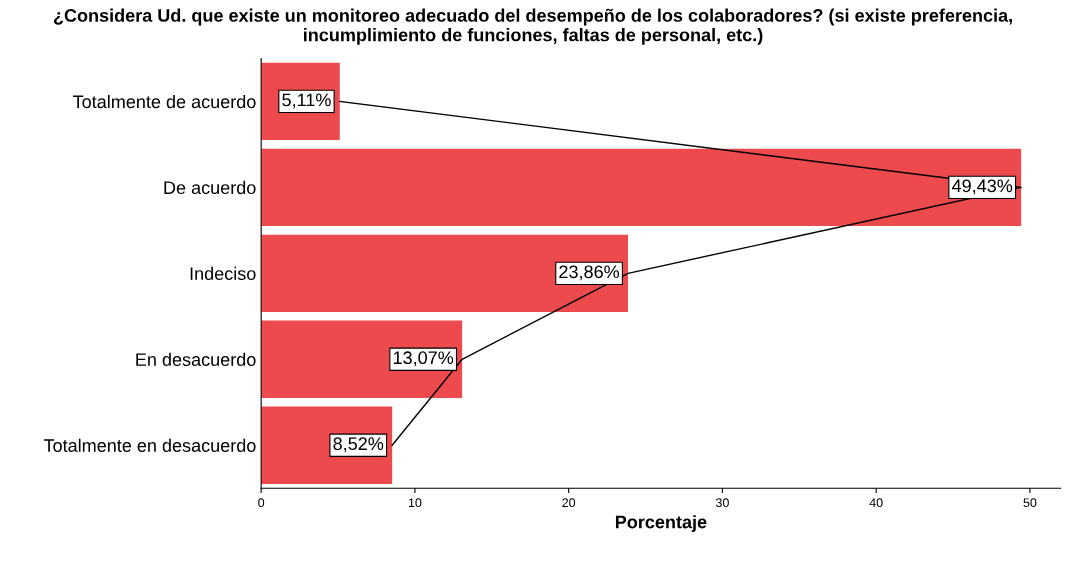 The image size is (1066, 573). What do you see at coordinates (1030, 503) in the screenshot?
I see `x-tick-label: 50` at bounding box center [1030, 503].